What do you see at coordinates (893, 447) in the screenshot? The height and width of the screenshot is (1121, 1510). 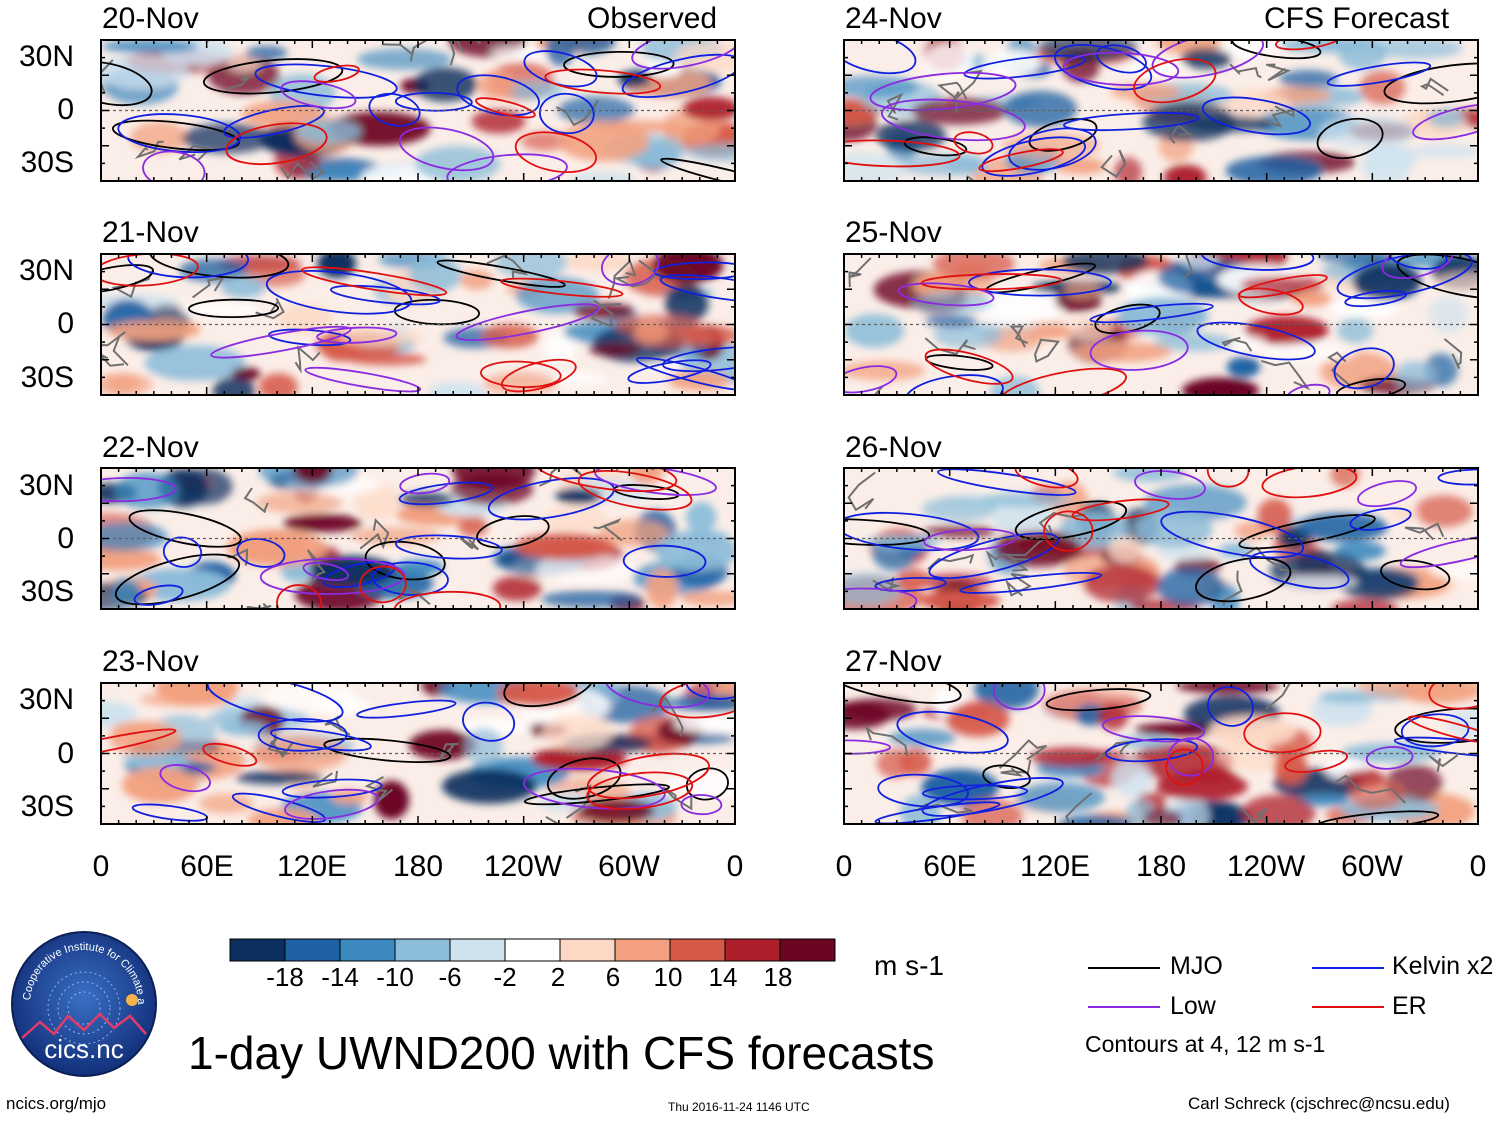 I see `panel-date-label: 26-Nov` at bounding box center [893, 447].